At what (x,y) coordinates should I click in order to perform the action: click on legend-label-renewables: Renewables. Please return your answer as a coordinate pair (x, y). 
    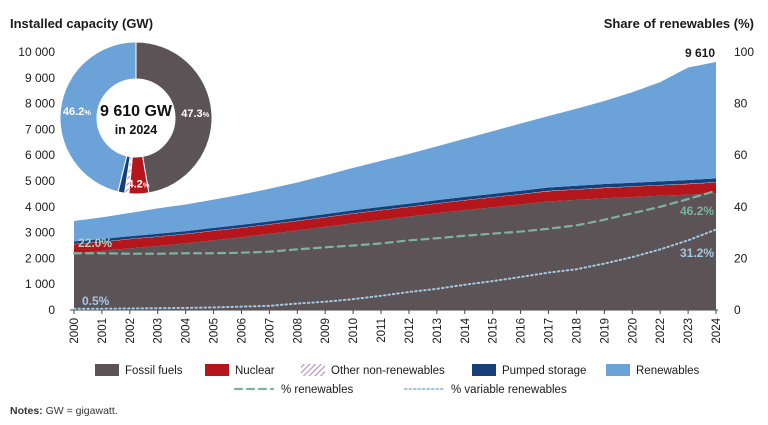
    Looking at the image, I should click on (668, 371).